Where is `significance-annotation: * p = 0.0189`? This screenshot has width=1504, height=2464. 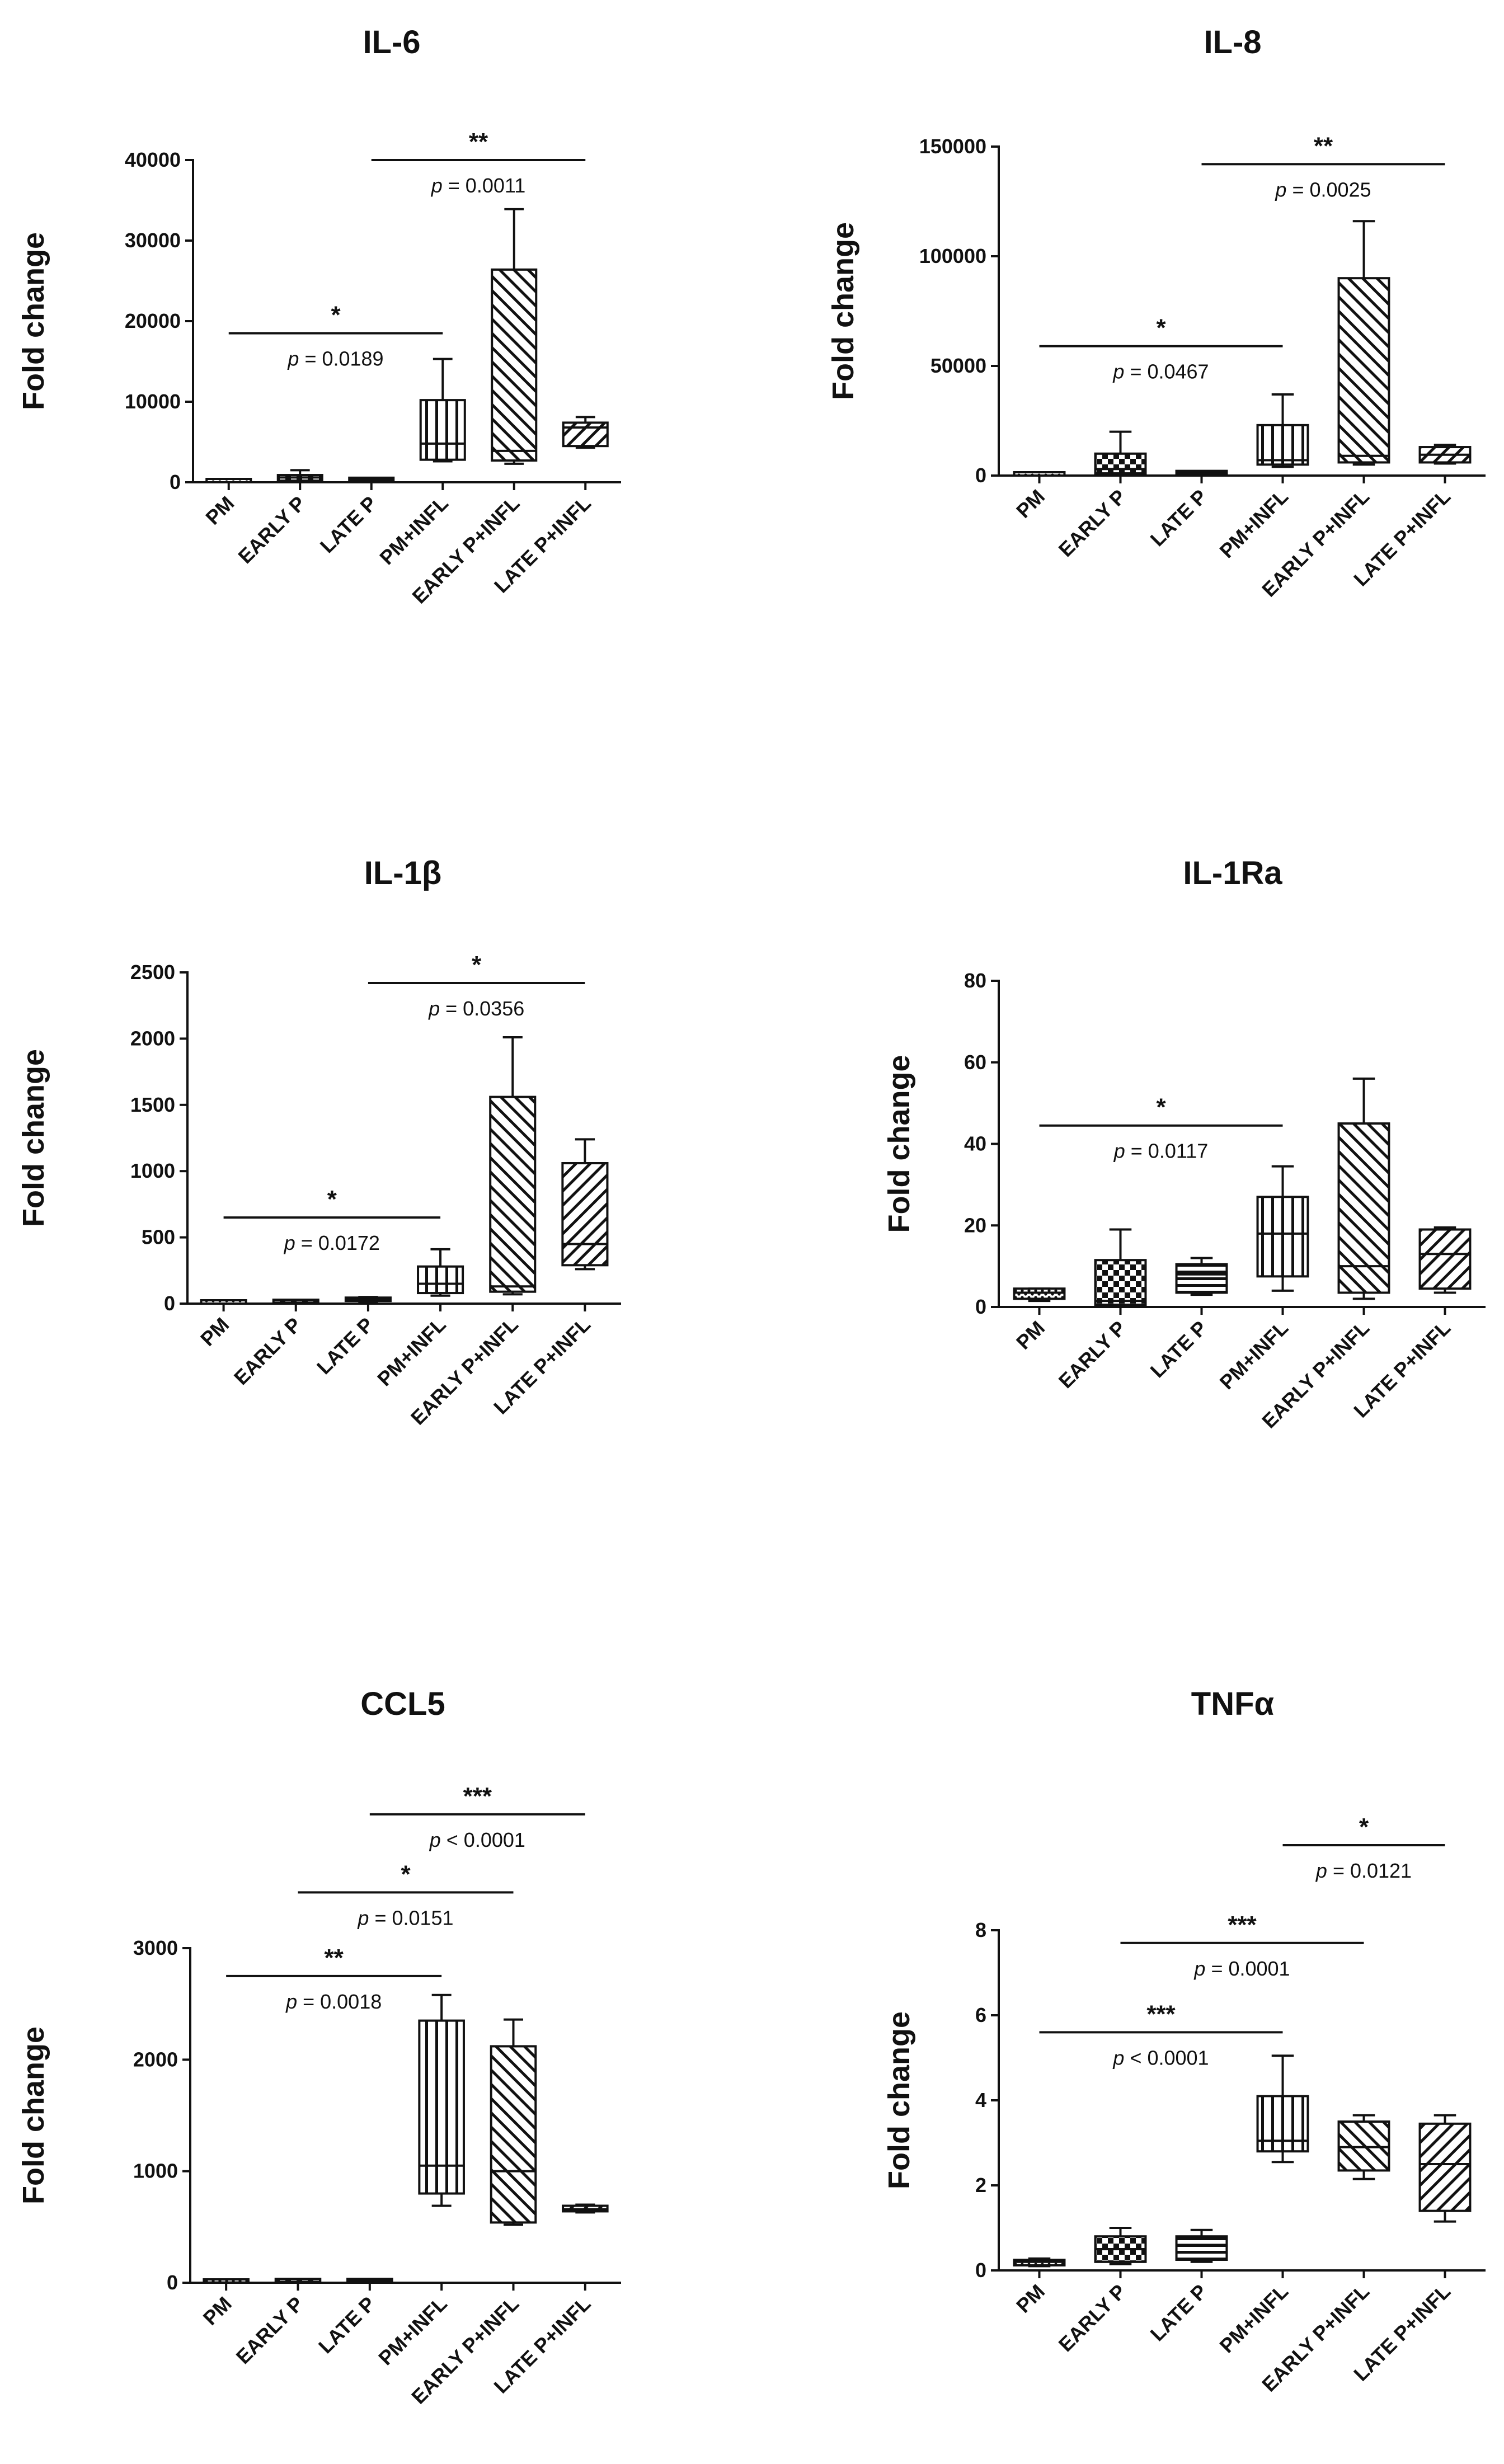
significance-annotation: * p = 0.0189 is located at coordinates (335, 336).